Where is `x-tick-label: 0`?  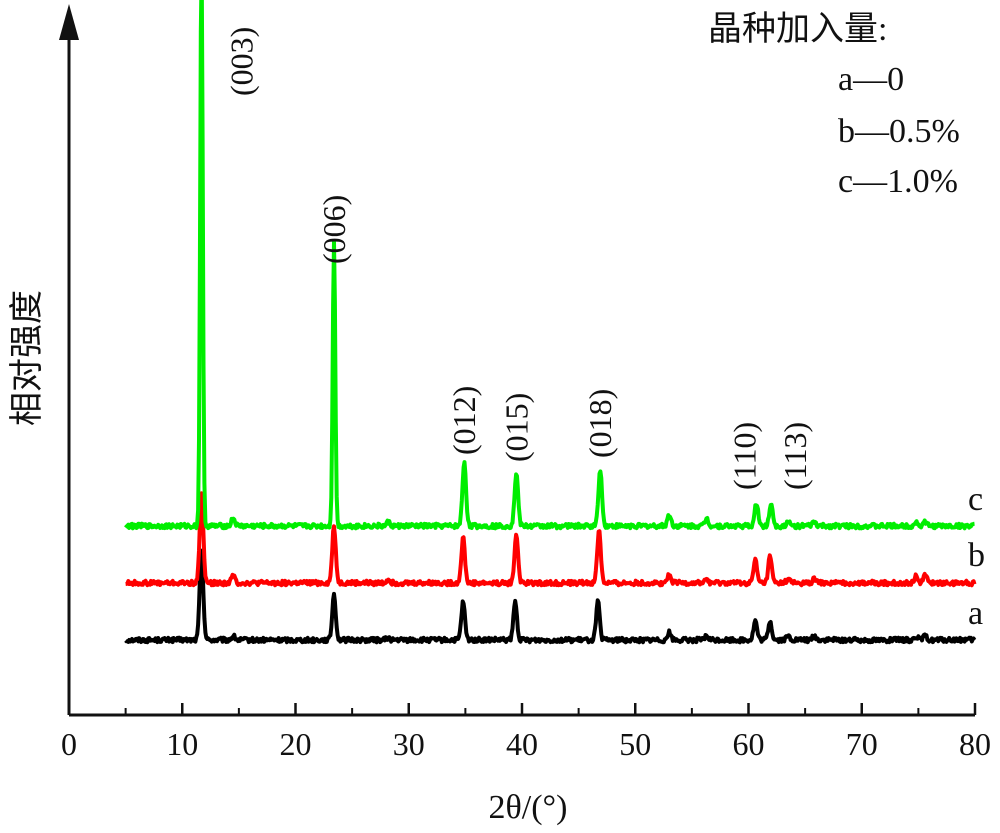
x-tick-label: 0 is located at coordinates (69, 744).